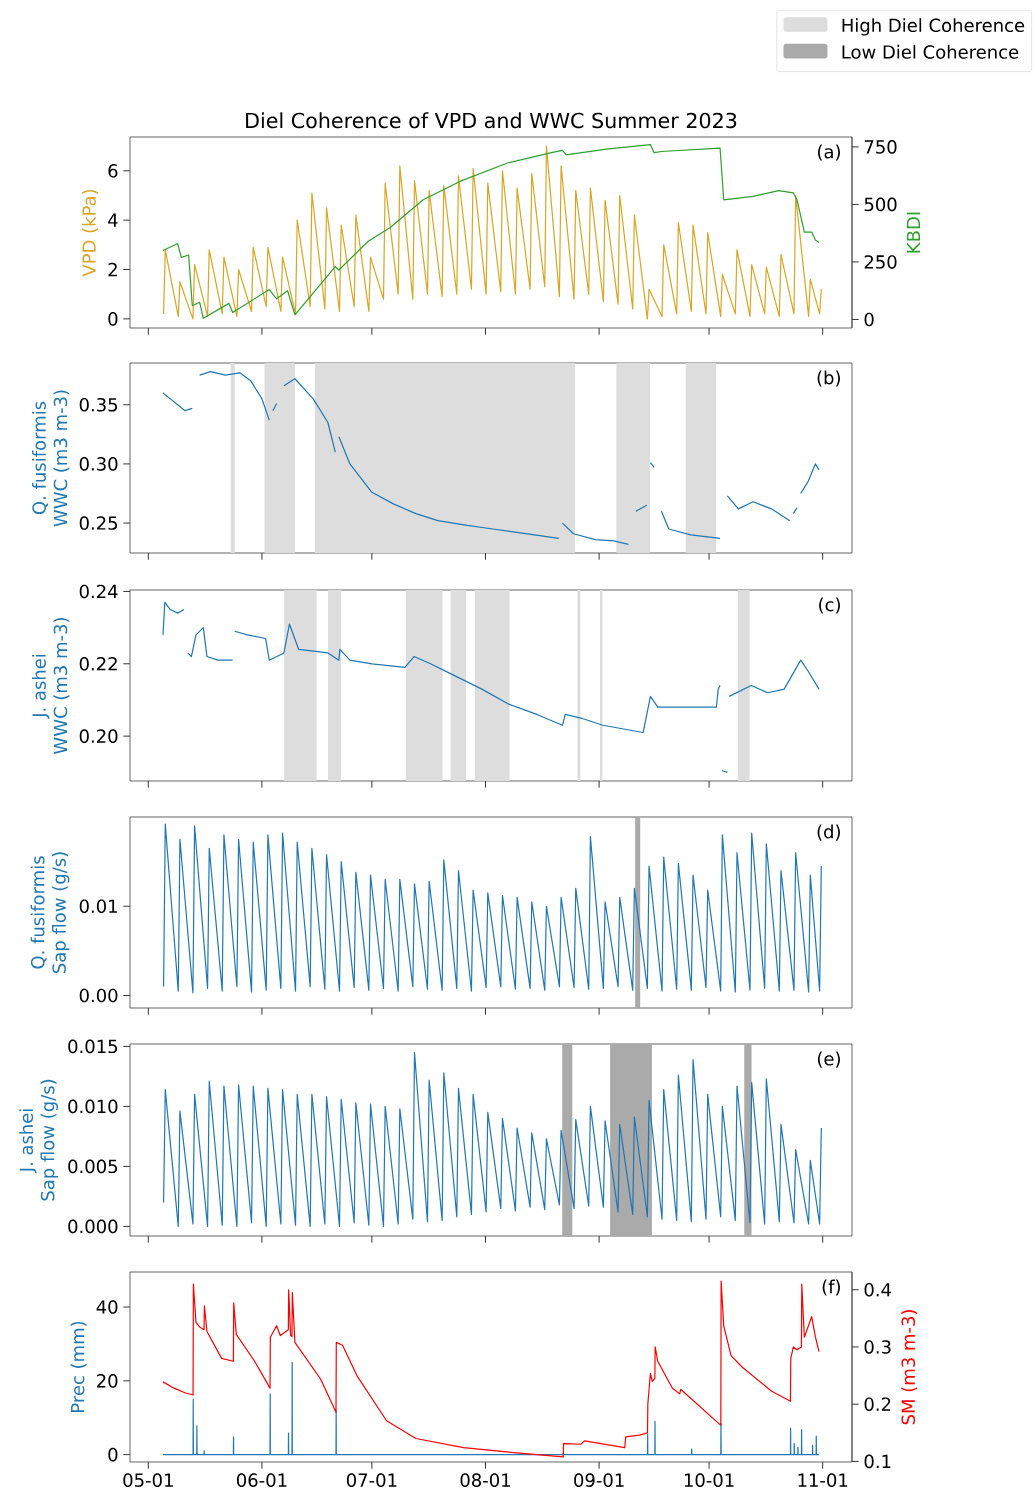 The height and width of the screenshot is (1492, 1035). What do you see at coordinates (93, 1106) in the screenshot?
I see `y-tick-label: 0.010` at bounding box center [93, 1106].